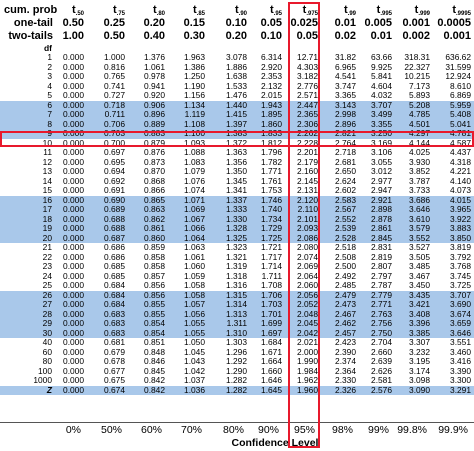 Image resolution: width=474 pixels, height=451 pixels. I want to click on table-cell: 1.059, so click(194, 275).